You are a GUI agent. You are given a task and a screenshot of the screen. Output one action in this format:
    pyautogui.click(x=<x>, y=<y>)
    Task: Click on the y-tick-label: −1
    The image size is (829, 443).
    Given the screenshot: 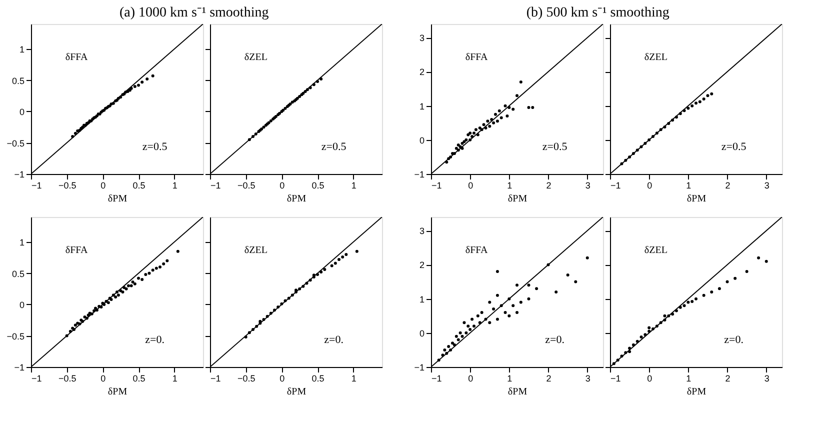 What is the action you would take?
    pyautogui.click(x=419, y=367)
    